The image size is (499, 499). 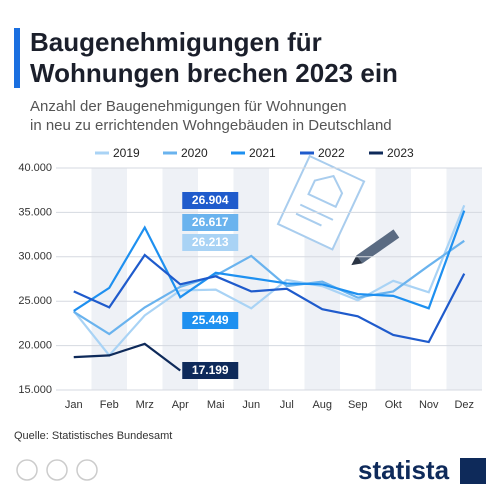 What do you see at coordinates (287, 405) in the screenshot?
I see `x-tick-label: Jul` at bounding box center [287, 405].